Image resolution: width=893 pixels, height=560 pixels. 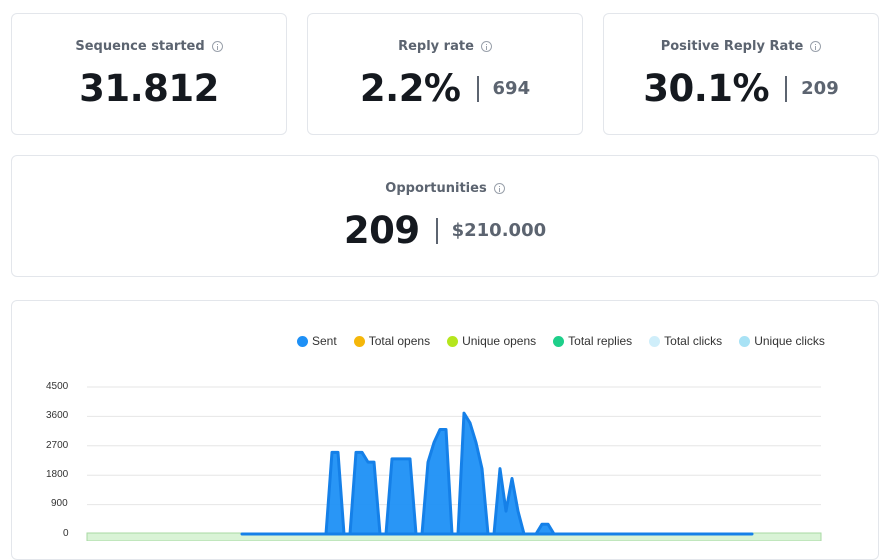 I want to click on series-sent-area, so click(x=497, y=473).